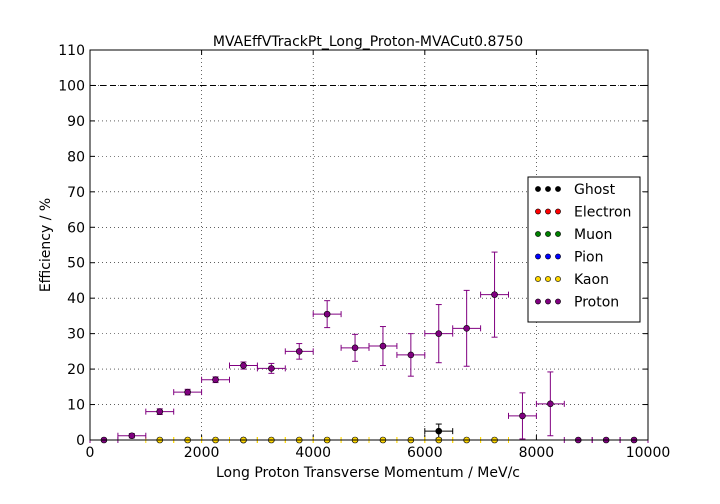  I want to click on legend-entry-ghost: Ghost, so click(575, 190).